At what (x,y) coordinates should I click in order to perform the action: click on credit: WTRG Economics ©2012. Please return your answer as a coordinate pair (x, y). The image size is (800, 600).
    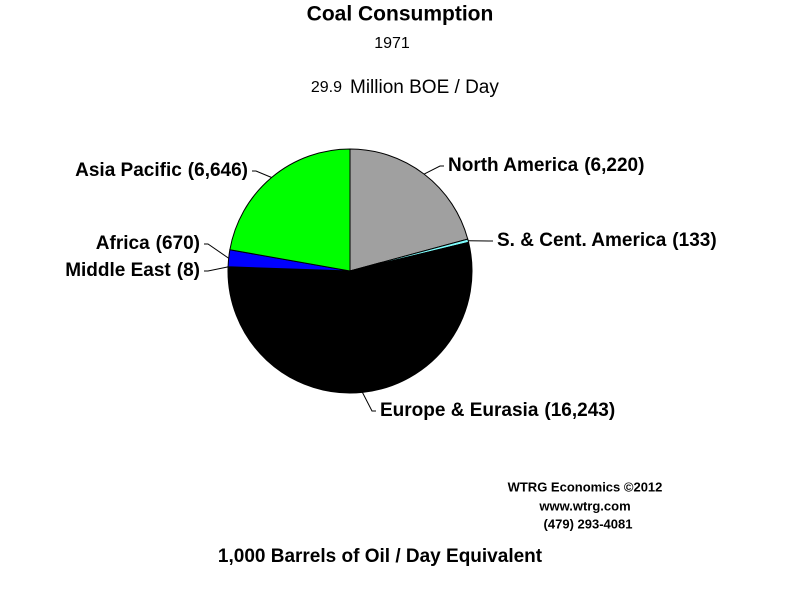
    Looking at the image, I should click on (585, 486).